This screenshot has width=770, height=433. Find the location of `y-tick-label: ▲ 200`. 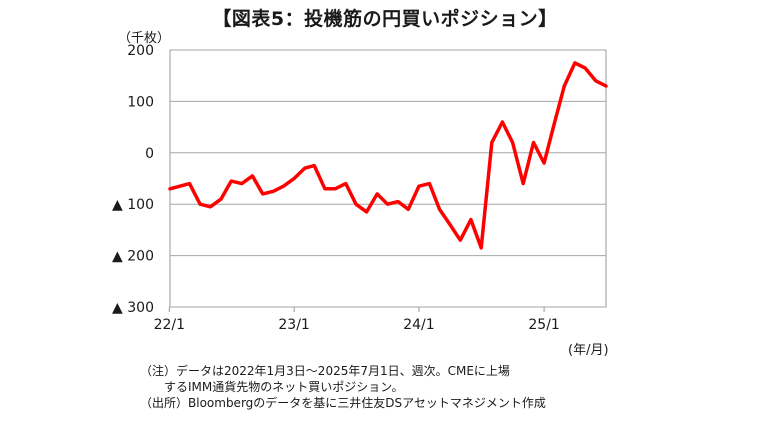

y-tick-label: ▲ 200 is located at coordinates (133, 257).